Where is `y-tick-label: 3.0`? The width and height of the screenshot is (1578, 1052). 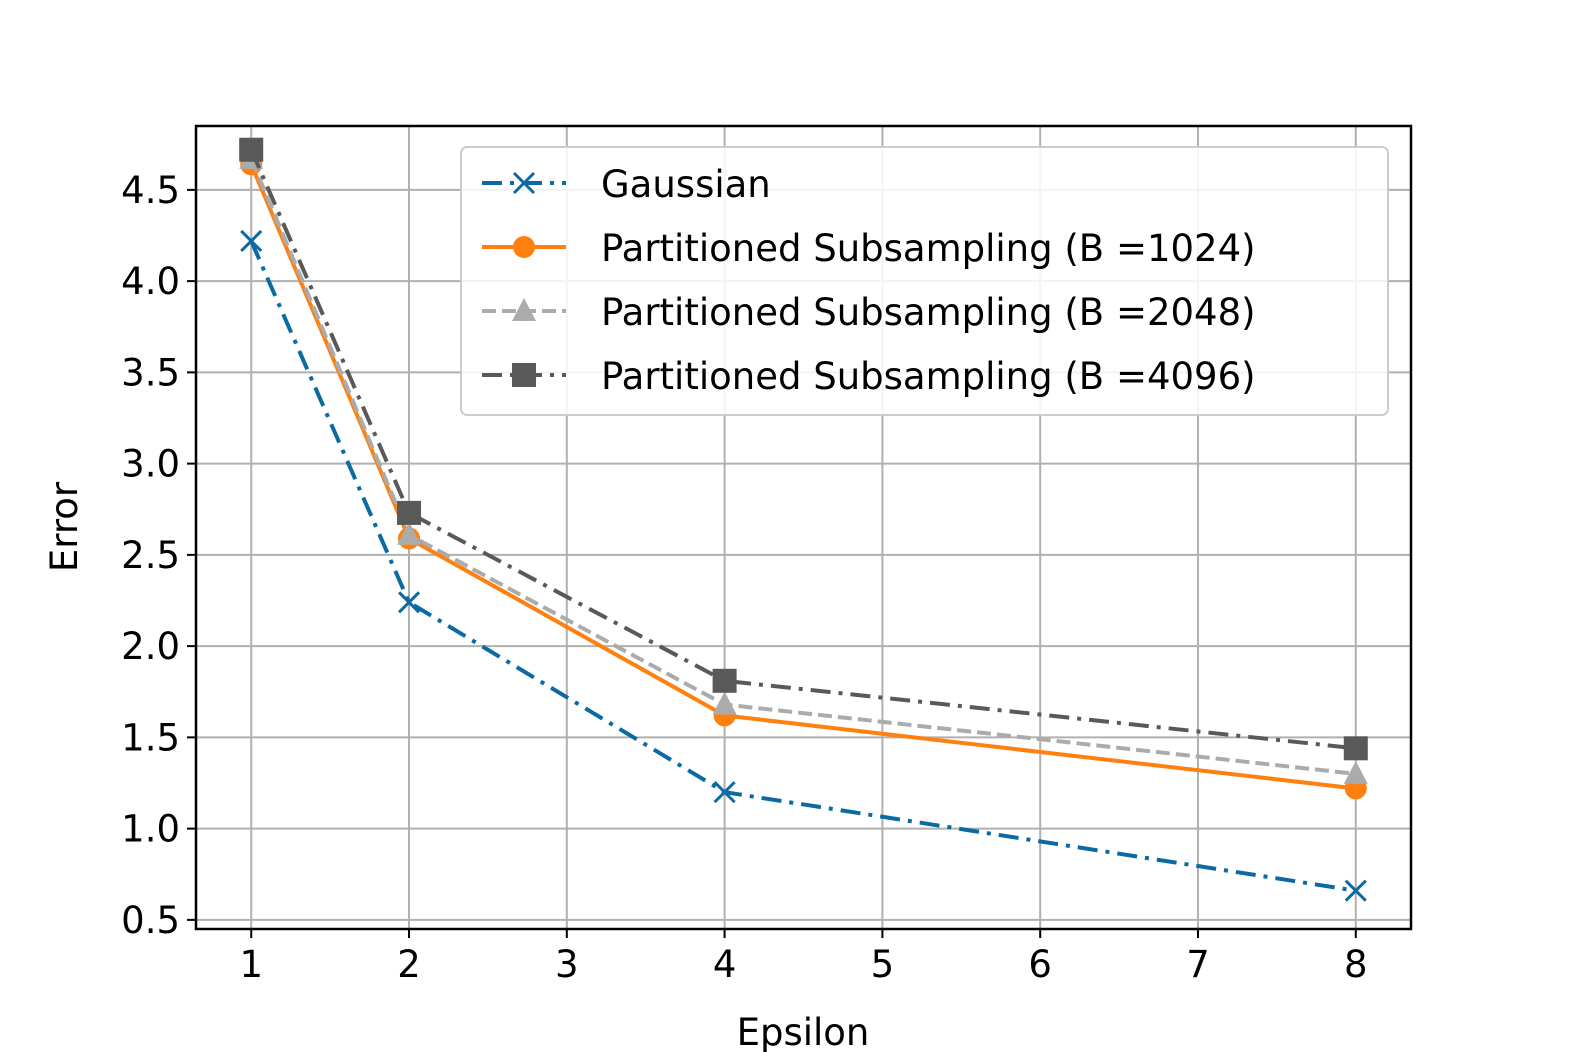 y-tick-label: 3.0 is located at coordinates (150, 464).